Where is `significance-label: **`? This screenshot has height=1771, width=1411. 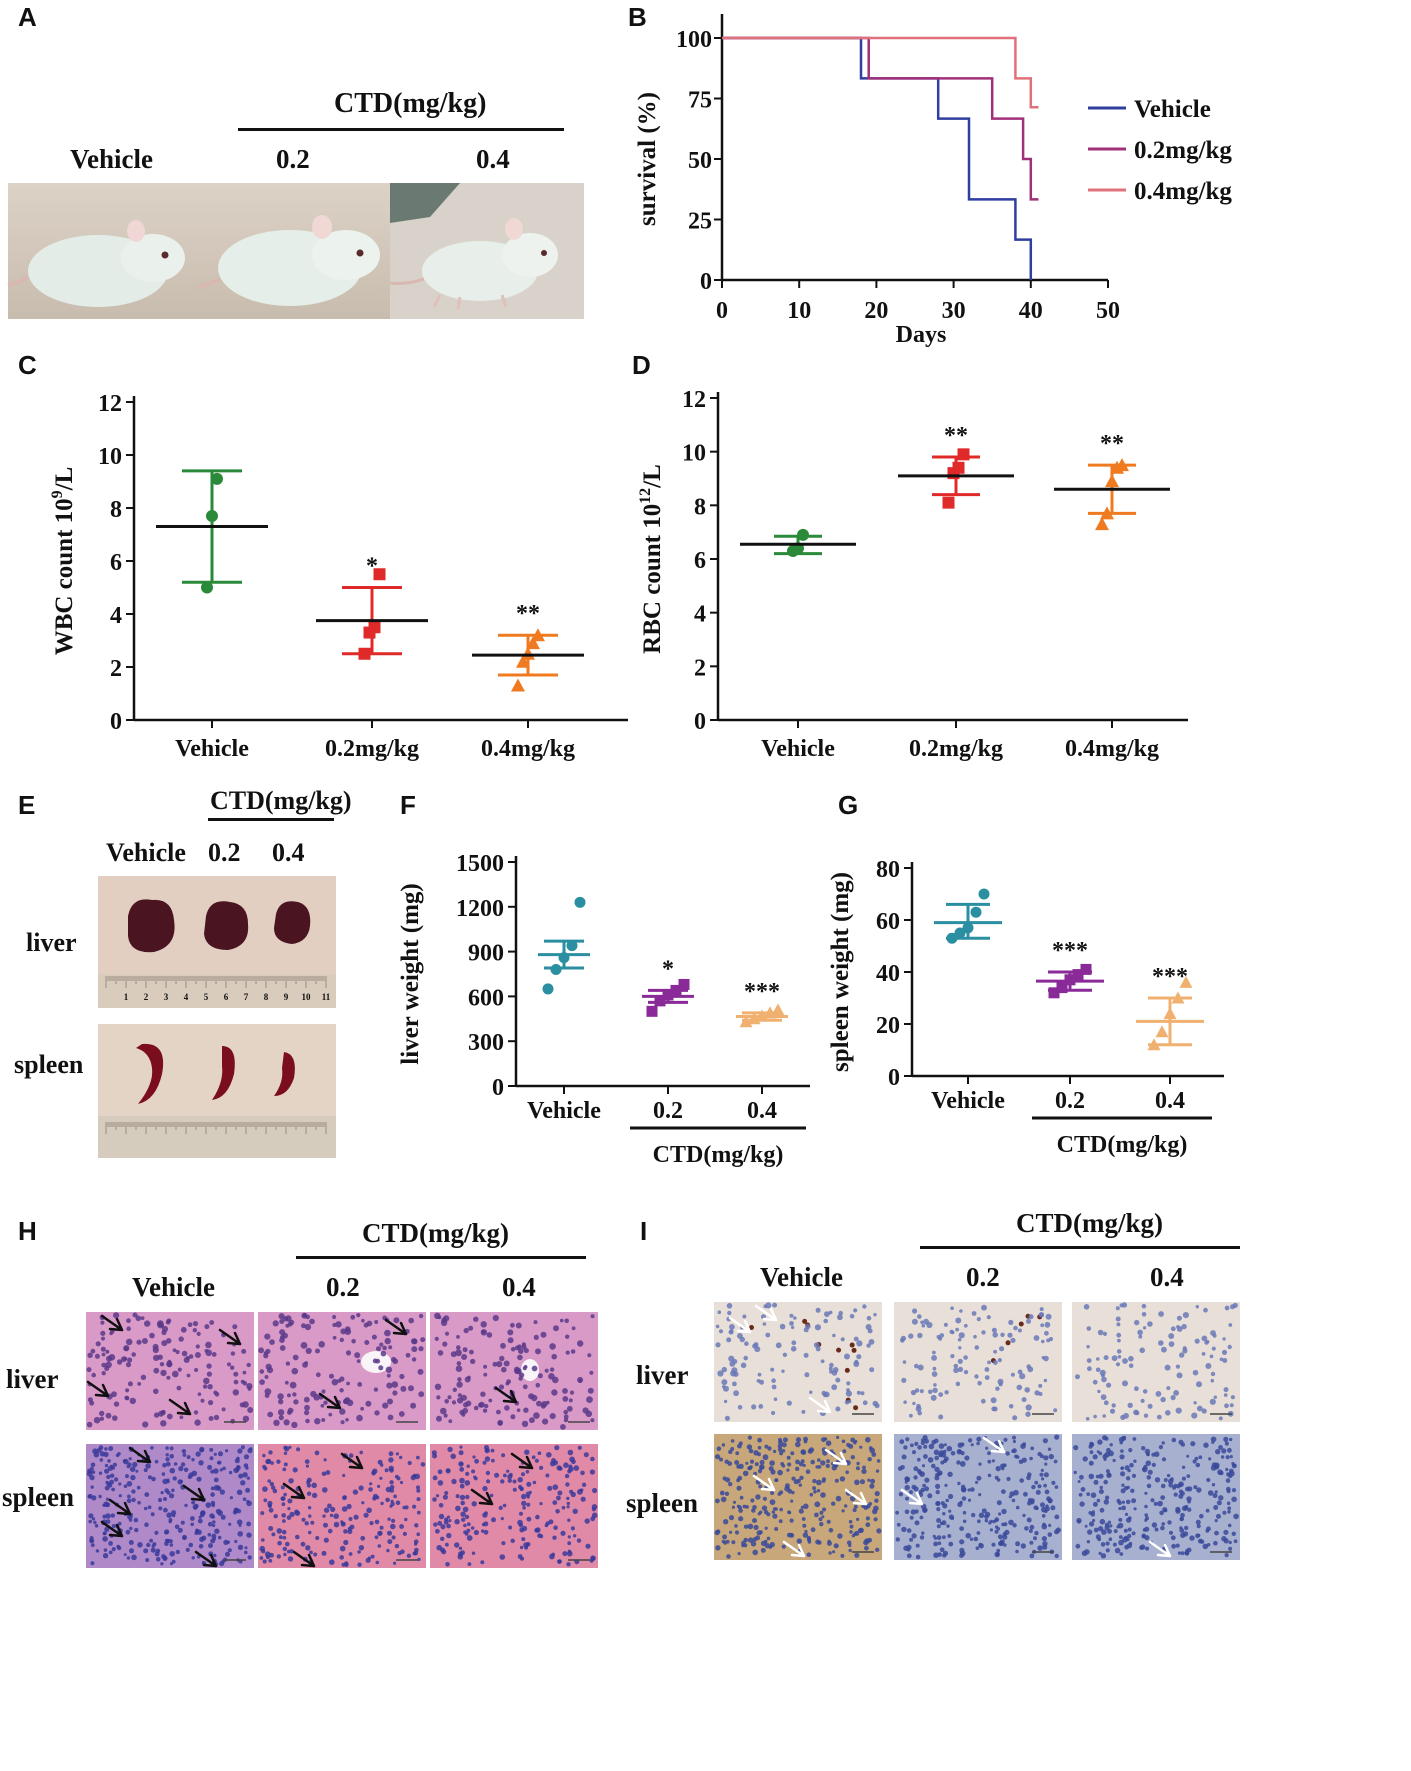
significance-label: ** is located at coordinates (956, 436).